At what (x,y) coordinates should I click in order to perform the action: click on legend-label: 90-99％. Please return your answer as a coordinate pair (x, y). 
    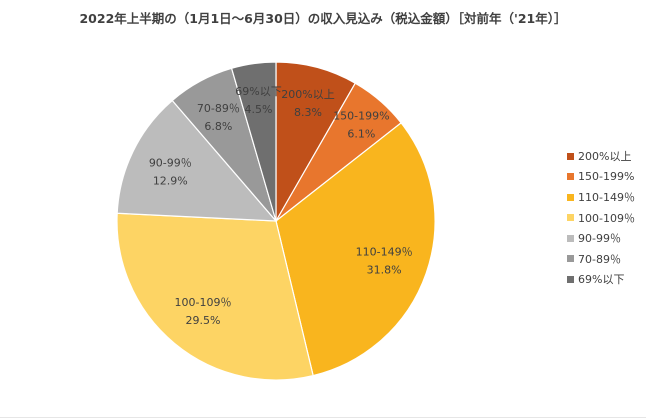
    Looking at the image, I should click on (599, 239).